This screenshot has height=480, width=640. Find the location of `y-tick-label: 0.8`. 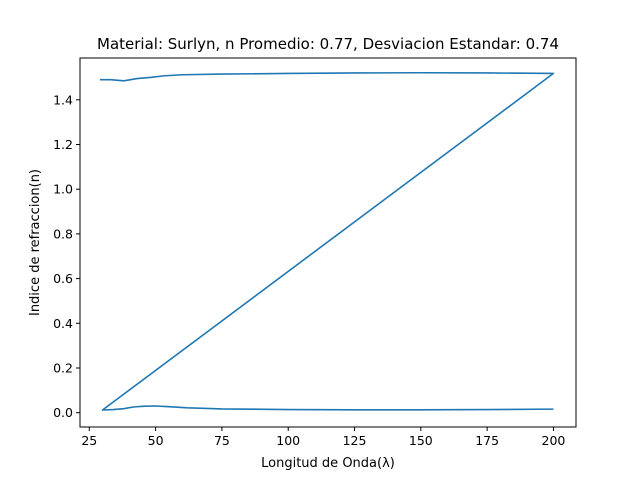

y-tick-label: 0.8 is located at coordinates (63, 233).